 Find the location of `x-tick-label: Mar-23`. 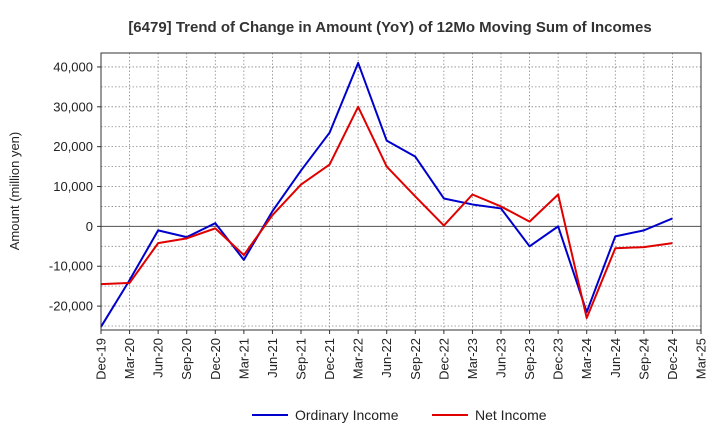

x-tick-label: Mar-23 is located at coordinates (472, 358).